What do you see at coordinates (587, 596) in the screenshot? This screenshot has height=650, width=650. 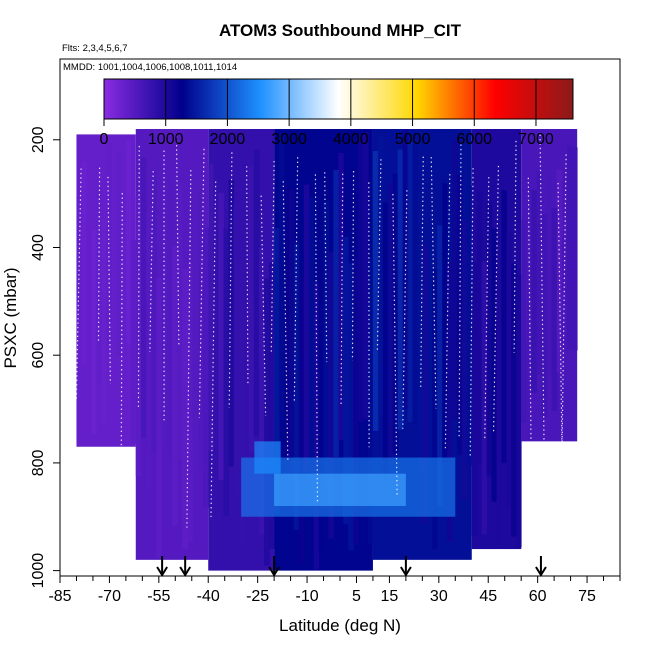 I see `x-tick-label: 75` at bounding box center [587, 596].